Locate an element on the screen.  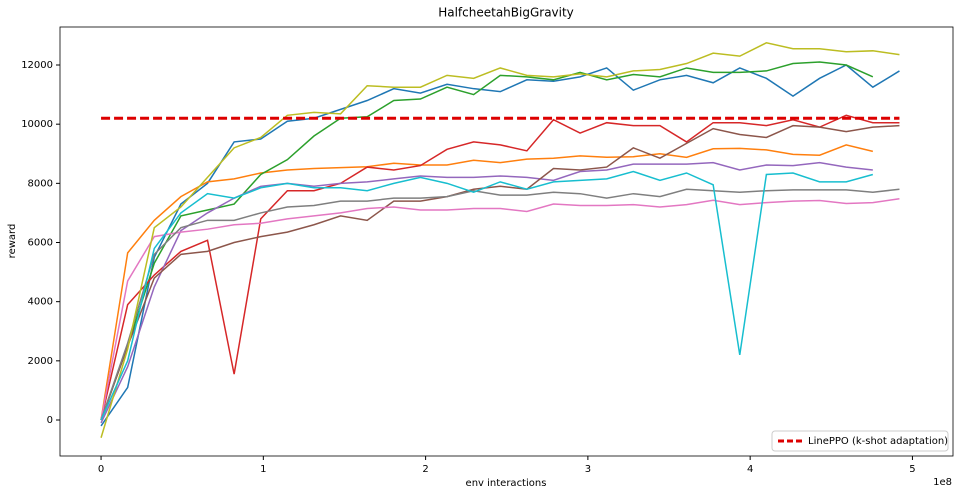
legend-label: LinePPO (k-shot adaptation) is located at coordinates (878, 441).